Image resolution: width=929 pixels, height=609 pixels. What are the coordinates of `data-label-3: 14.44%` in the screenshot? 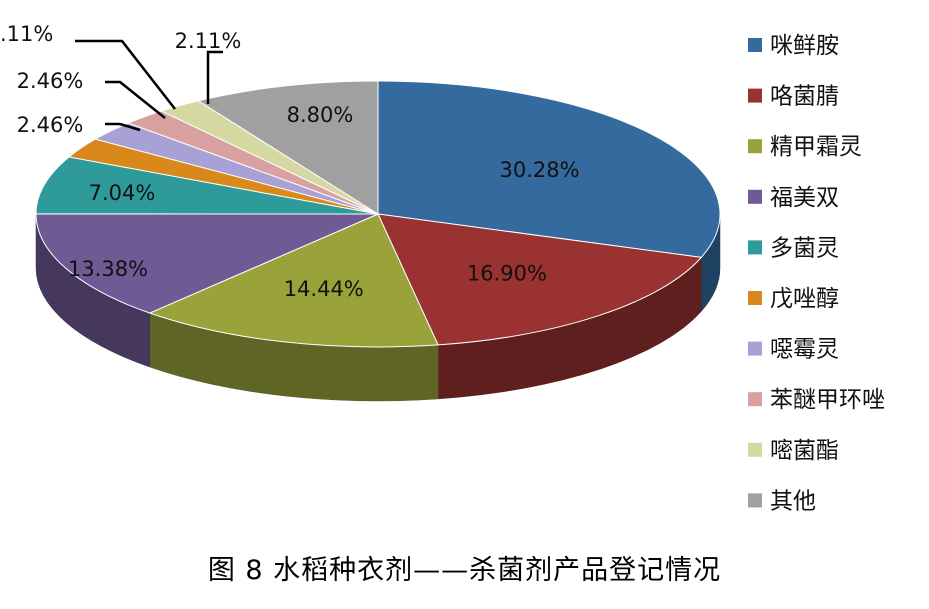 It's located at (324, 289).